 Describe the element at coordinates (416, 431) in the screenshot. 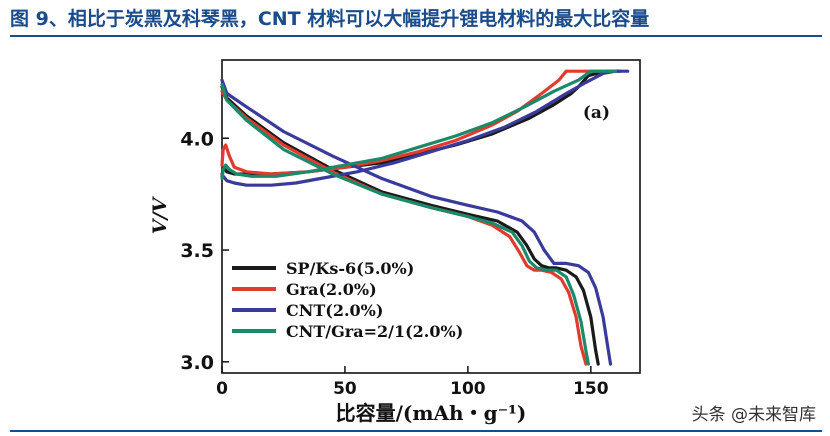

I see `bottom-divider` at that location.